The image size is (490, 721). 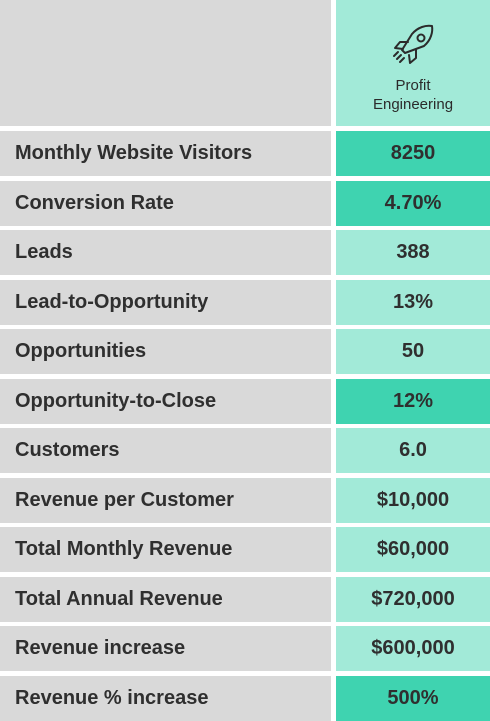 What do you see at coordinates (413, 698) in the screenshot?
I see `row-value: 500%` at bounding box center [413, 698].